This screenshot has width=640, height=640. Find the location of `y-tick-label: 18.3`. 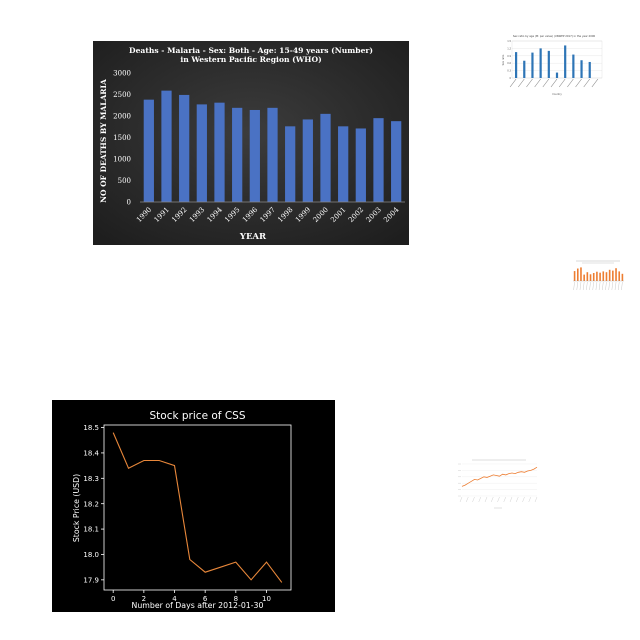

y-tick-label: 18.3 is located at coordinates (91, 479).